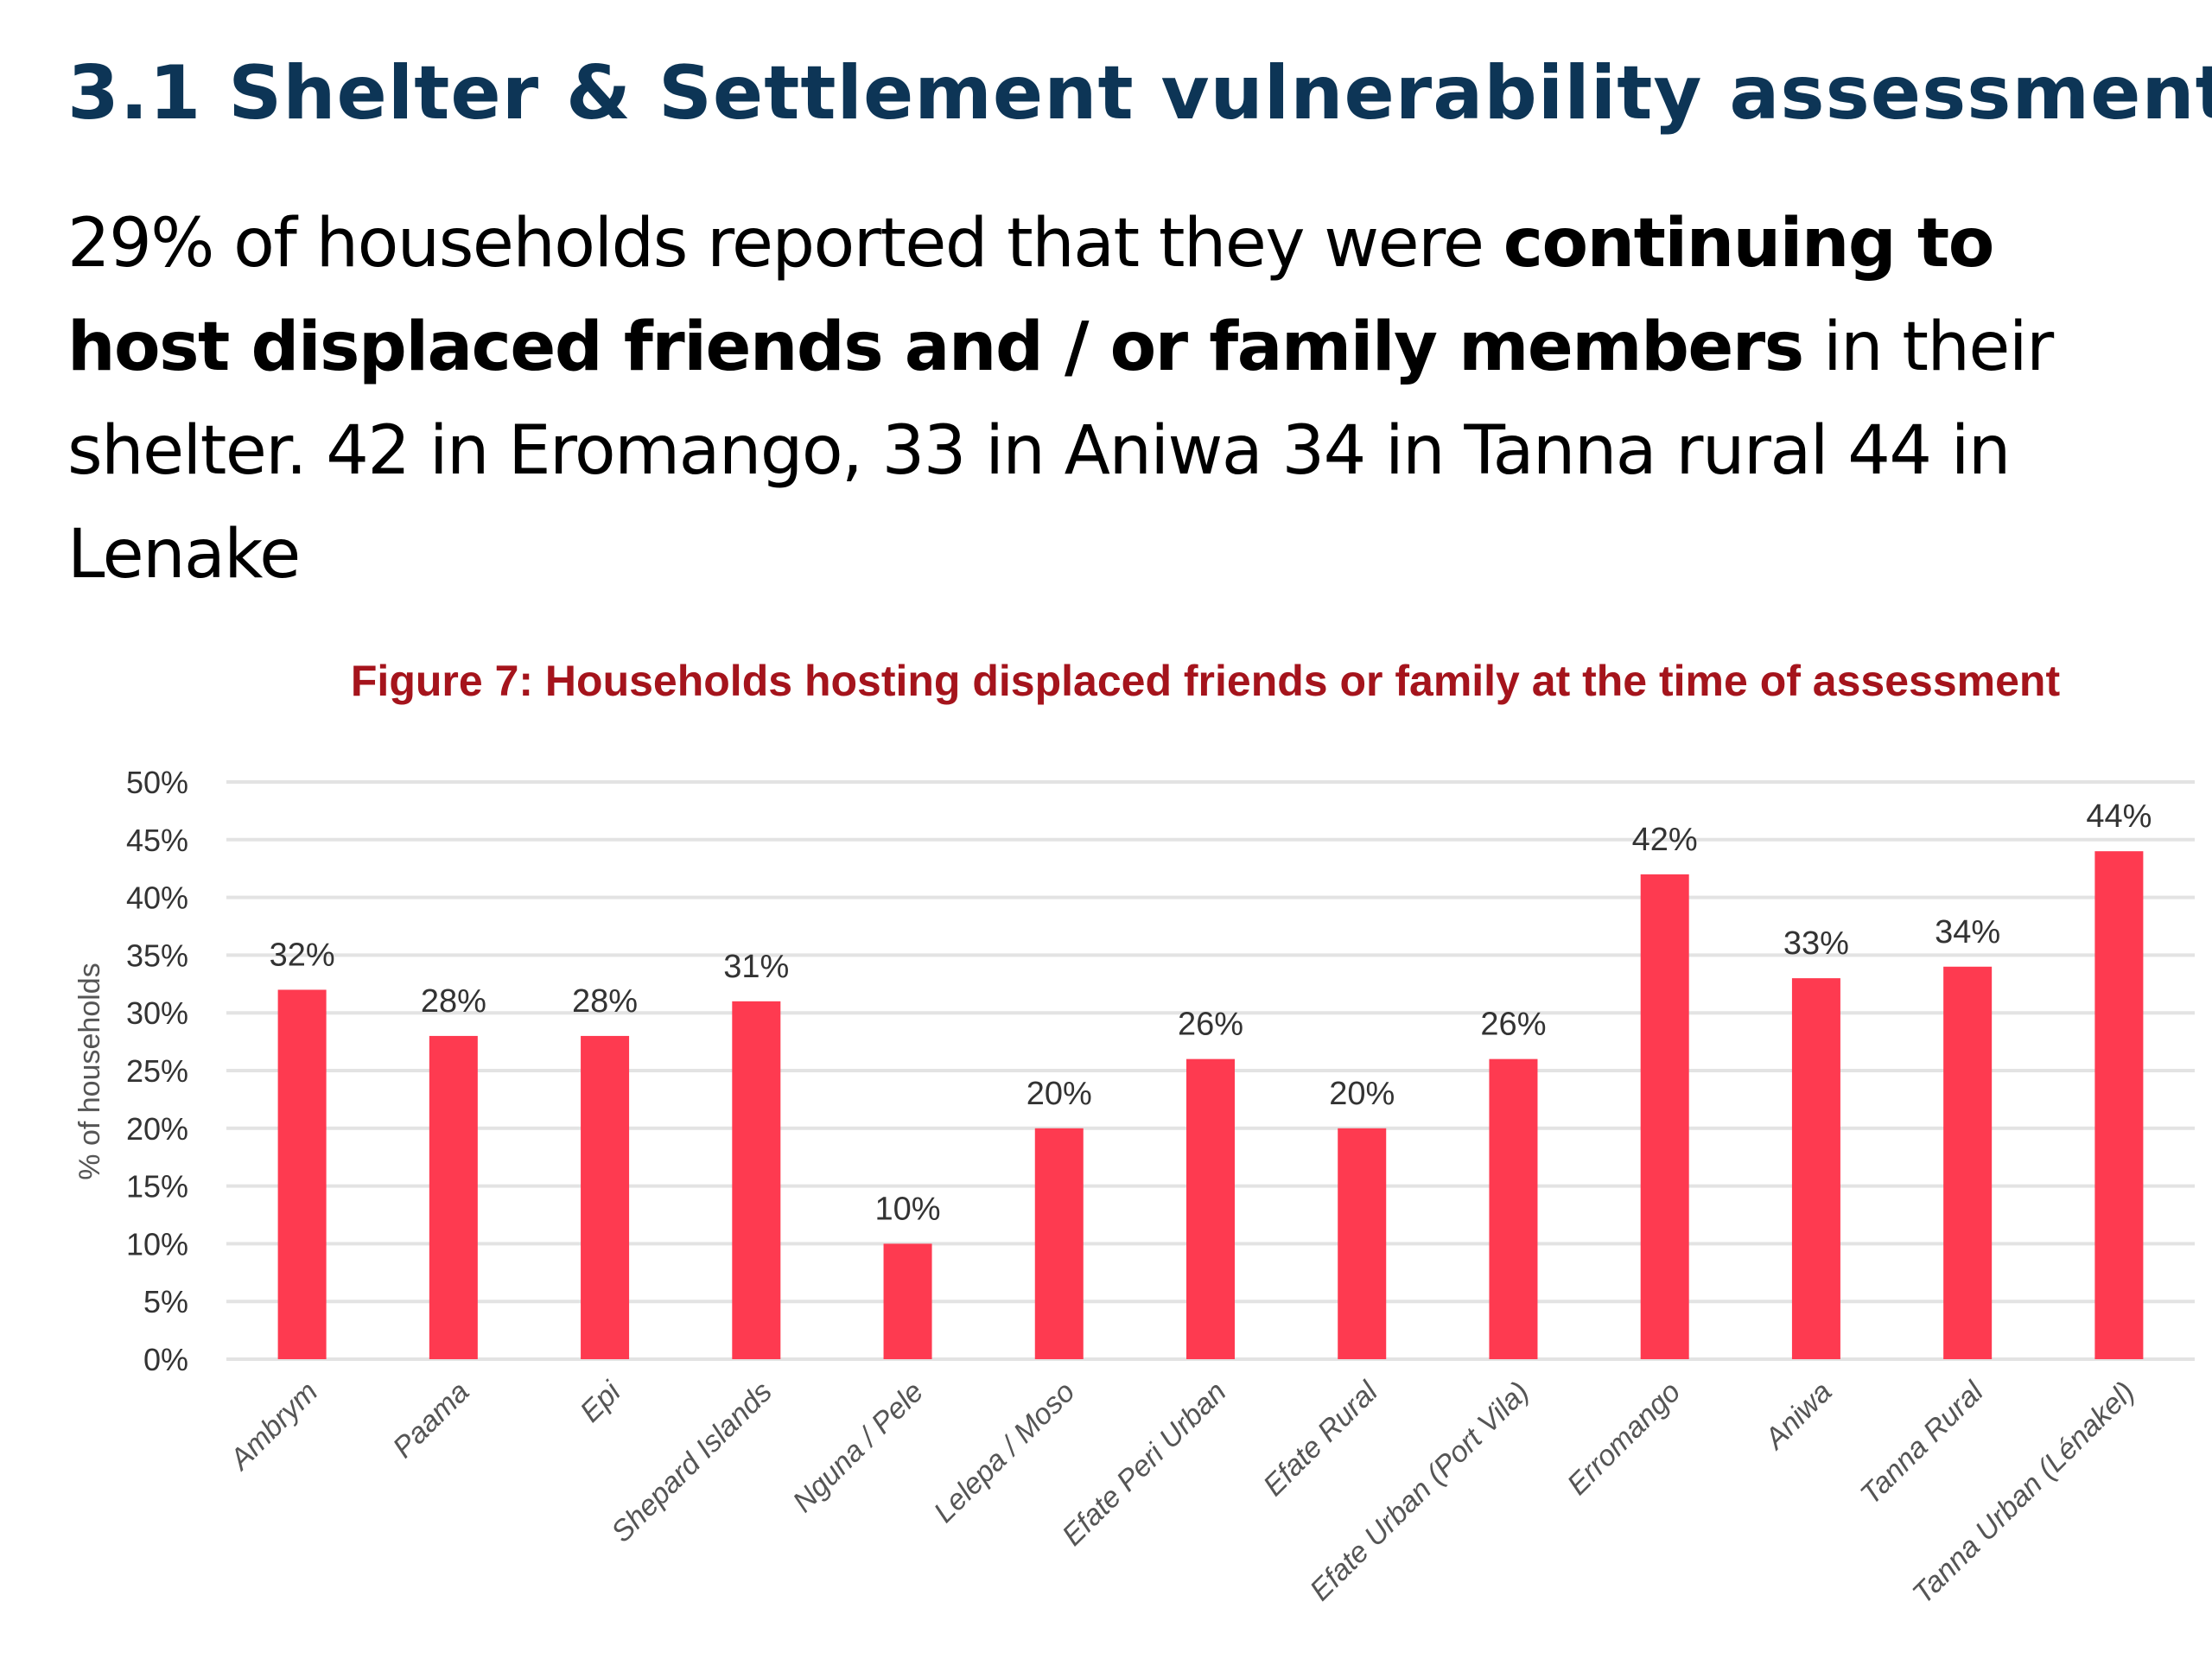 This screenshot has height=1659, width=2212. Describe the element at coordinates (756, 967) in the screenshot. I see `data-label: 31%` at that location.